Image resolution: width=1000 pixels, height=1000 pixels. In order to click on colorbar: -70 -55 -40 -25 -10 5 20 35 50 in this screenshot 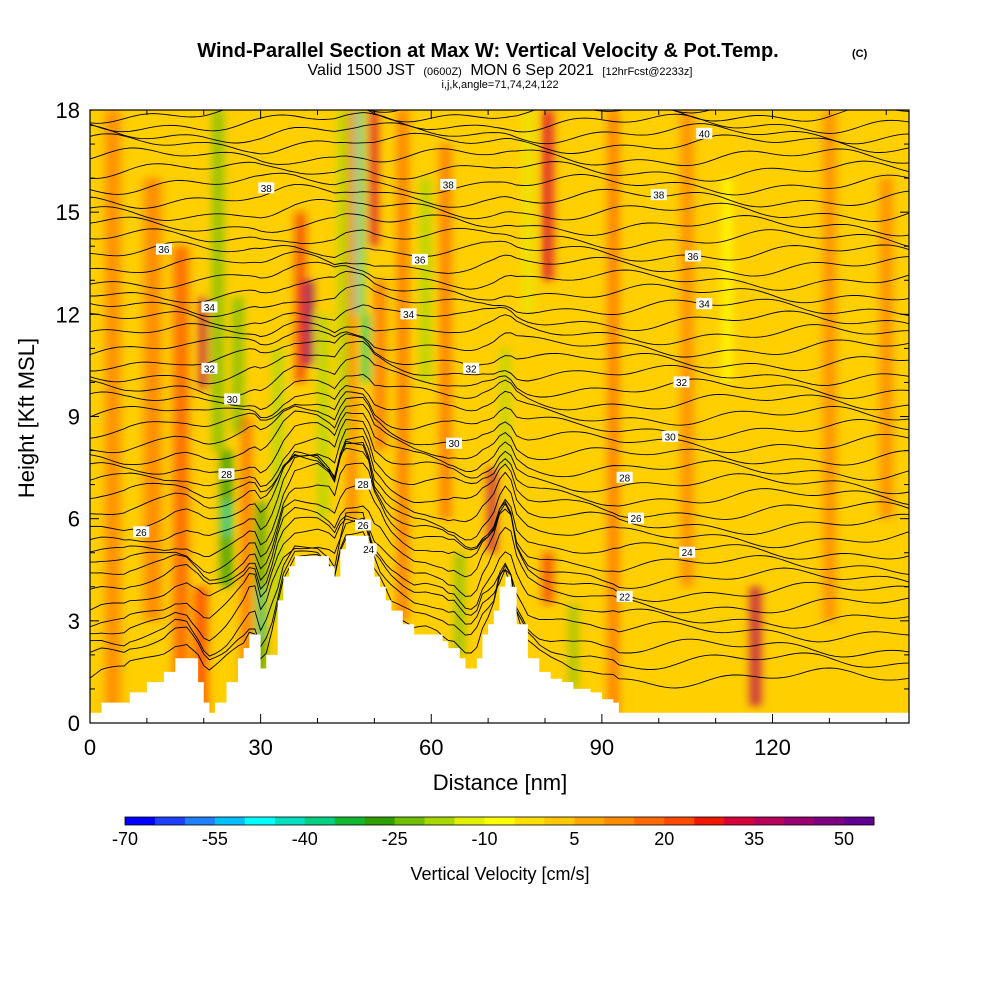, I will do `click(493, 832)`.